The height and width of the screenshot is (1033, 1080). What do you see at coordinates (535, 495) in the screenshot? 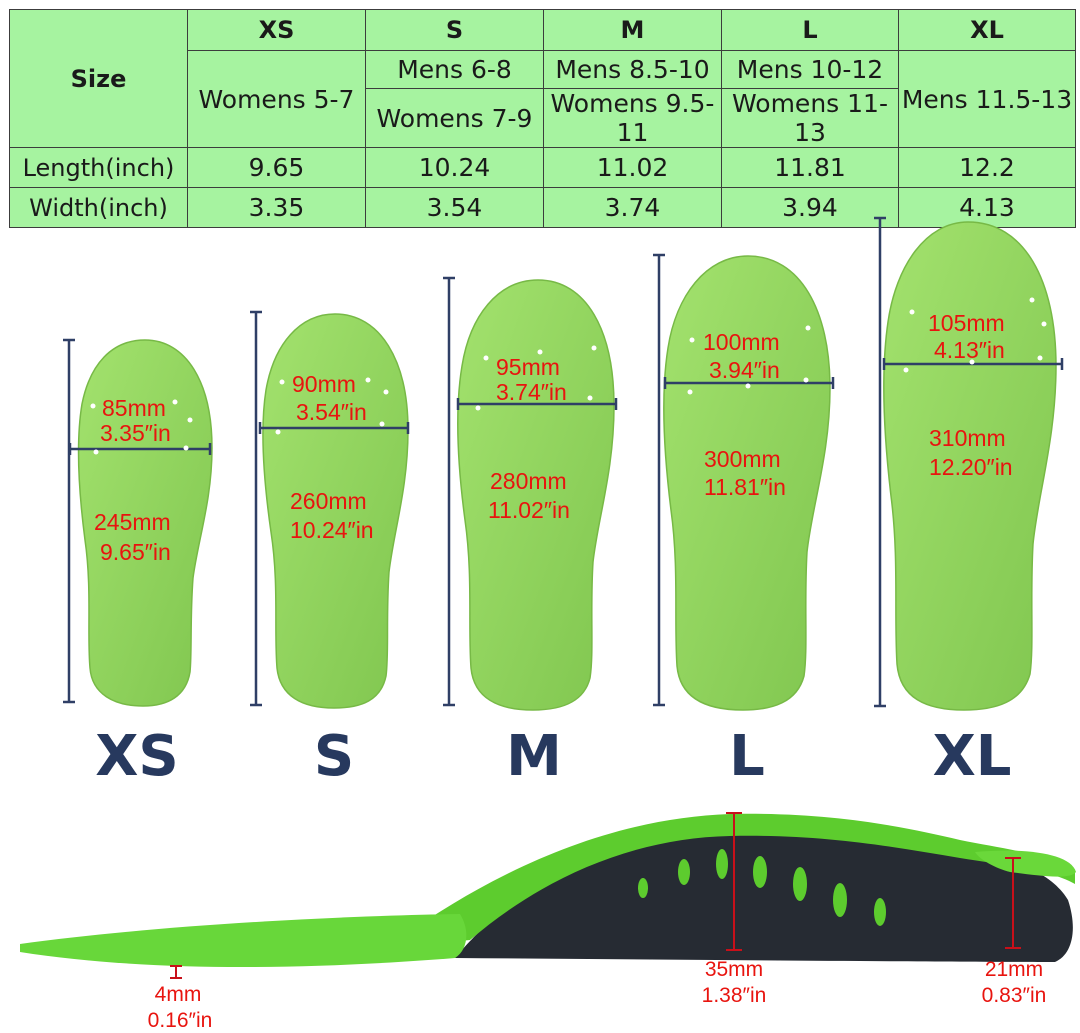
I see `insole-m-shape` at bounding box center [535, 495].